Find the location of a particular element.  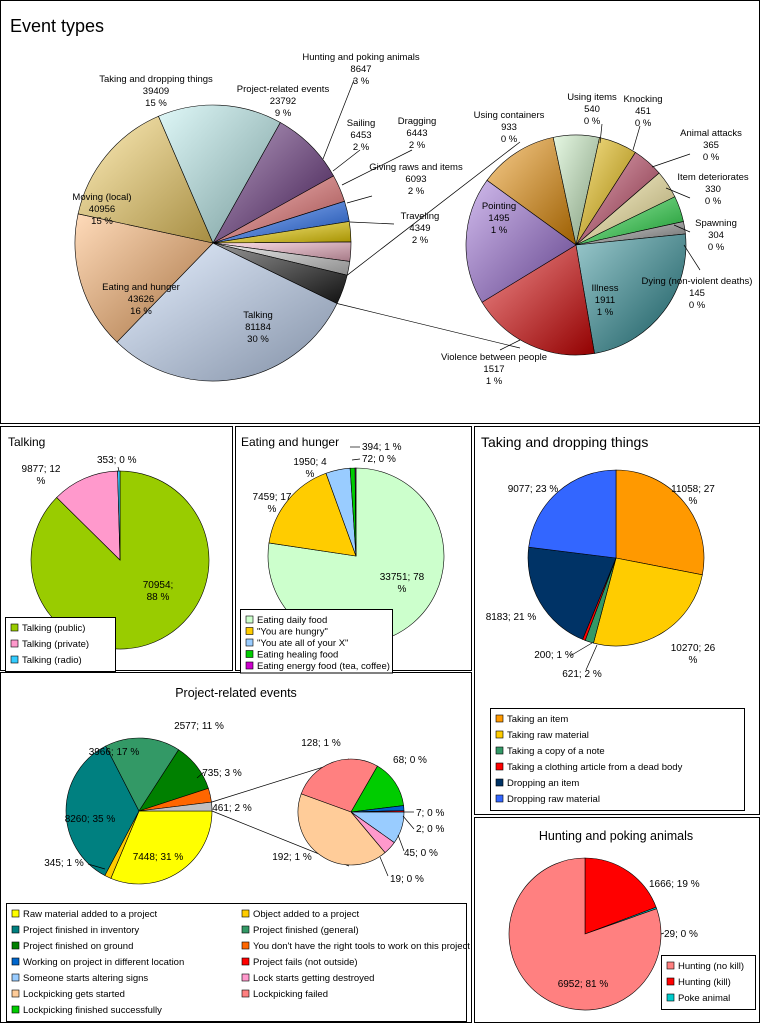

project-legend-entry-project-finished-in-inventory: Project finished in inventory is located at coordinates (81, 930).